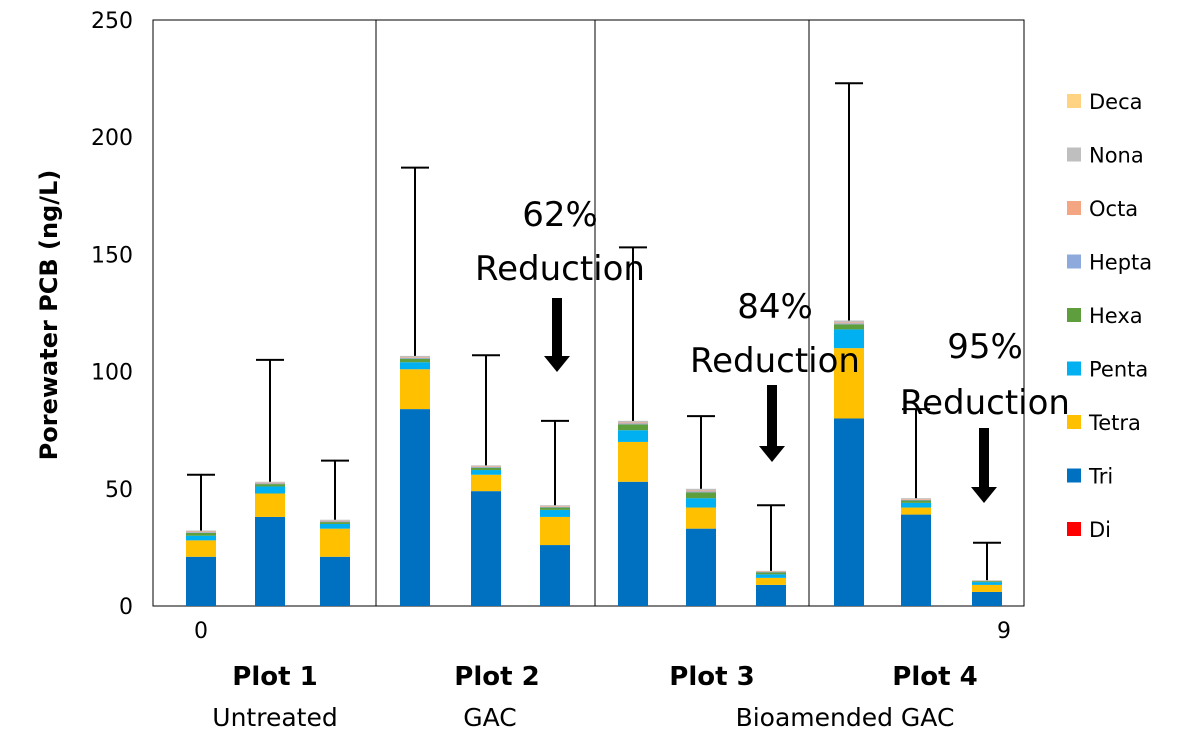 The height and width of the screenshot is (737, 1199). I want to click on y-tick-label: 50, so click(119, 490).